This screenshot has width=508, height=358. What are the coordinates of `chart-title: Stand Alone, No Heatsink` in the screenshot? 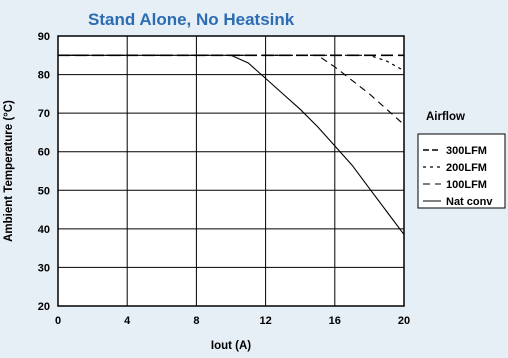 It's located at (191, 19).